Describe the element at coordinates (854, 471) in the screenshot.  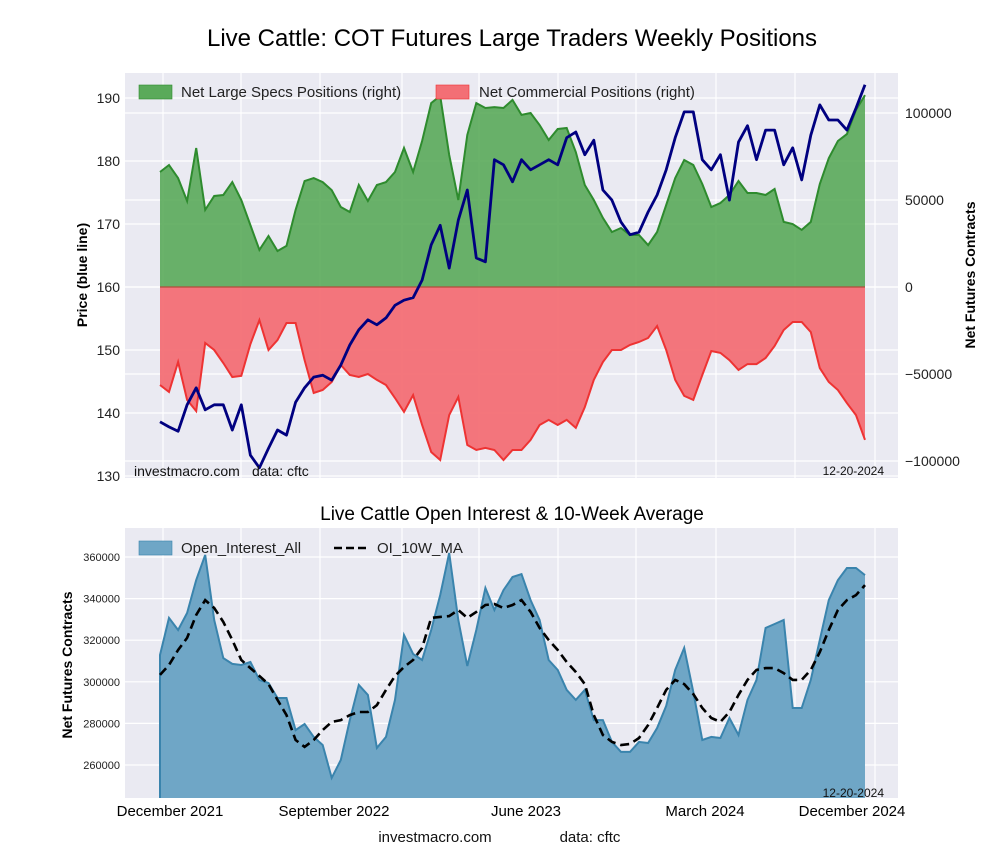
I see `top-date-label: 12-20-2024` at that location.